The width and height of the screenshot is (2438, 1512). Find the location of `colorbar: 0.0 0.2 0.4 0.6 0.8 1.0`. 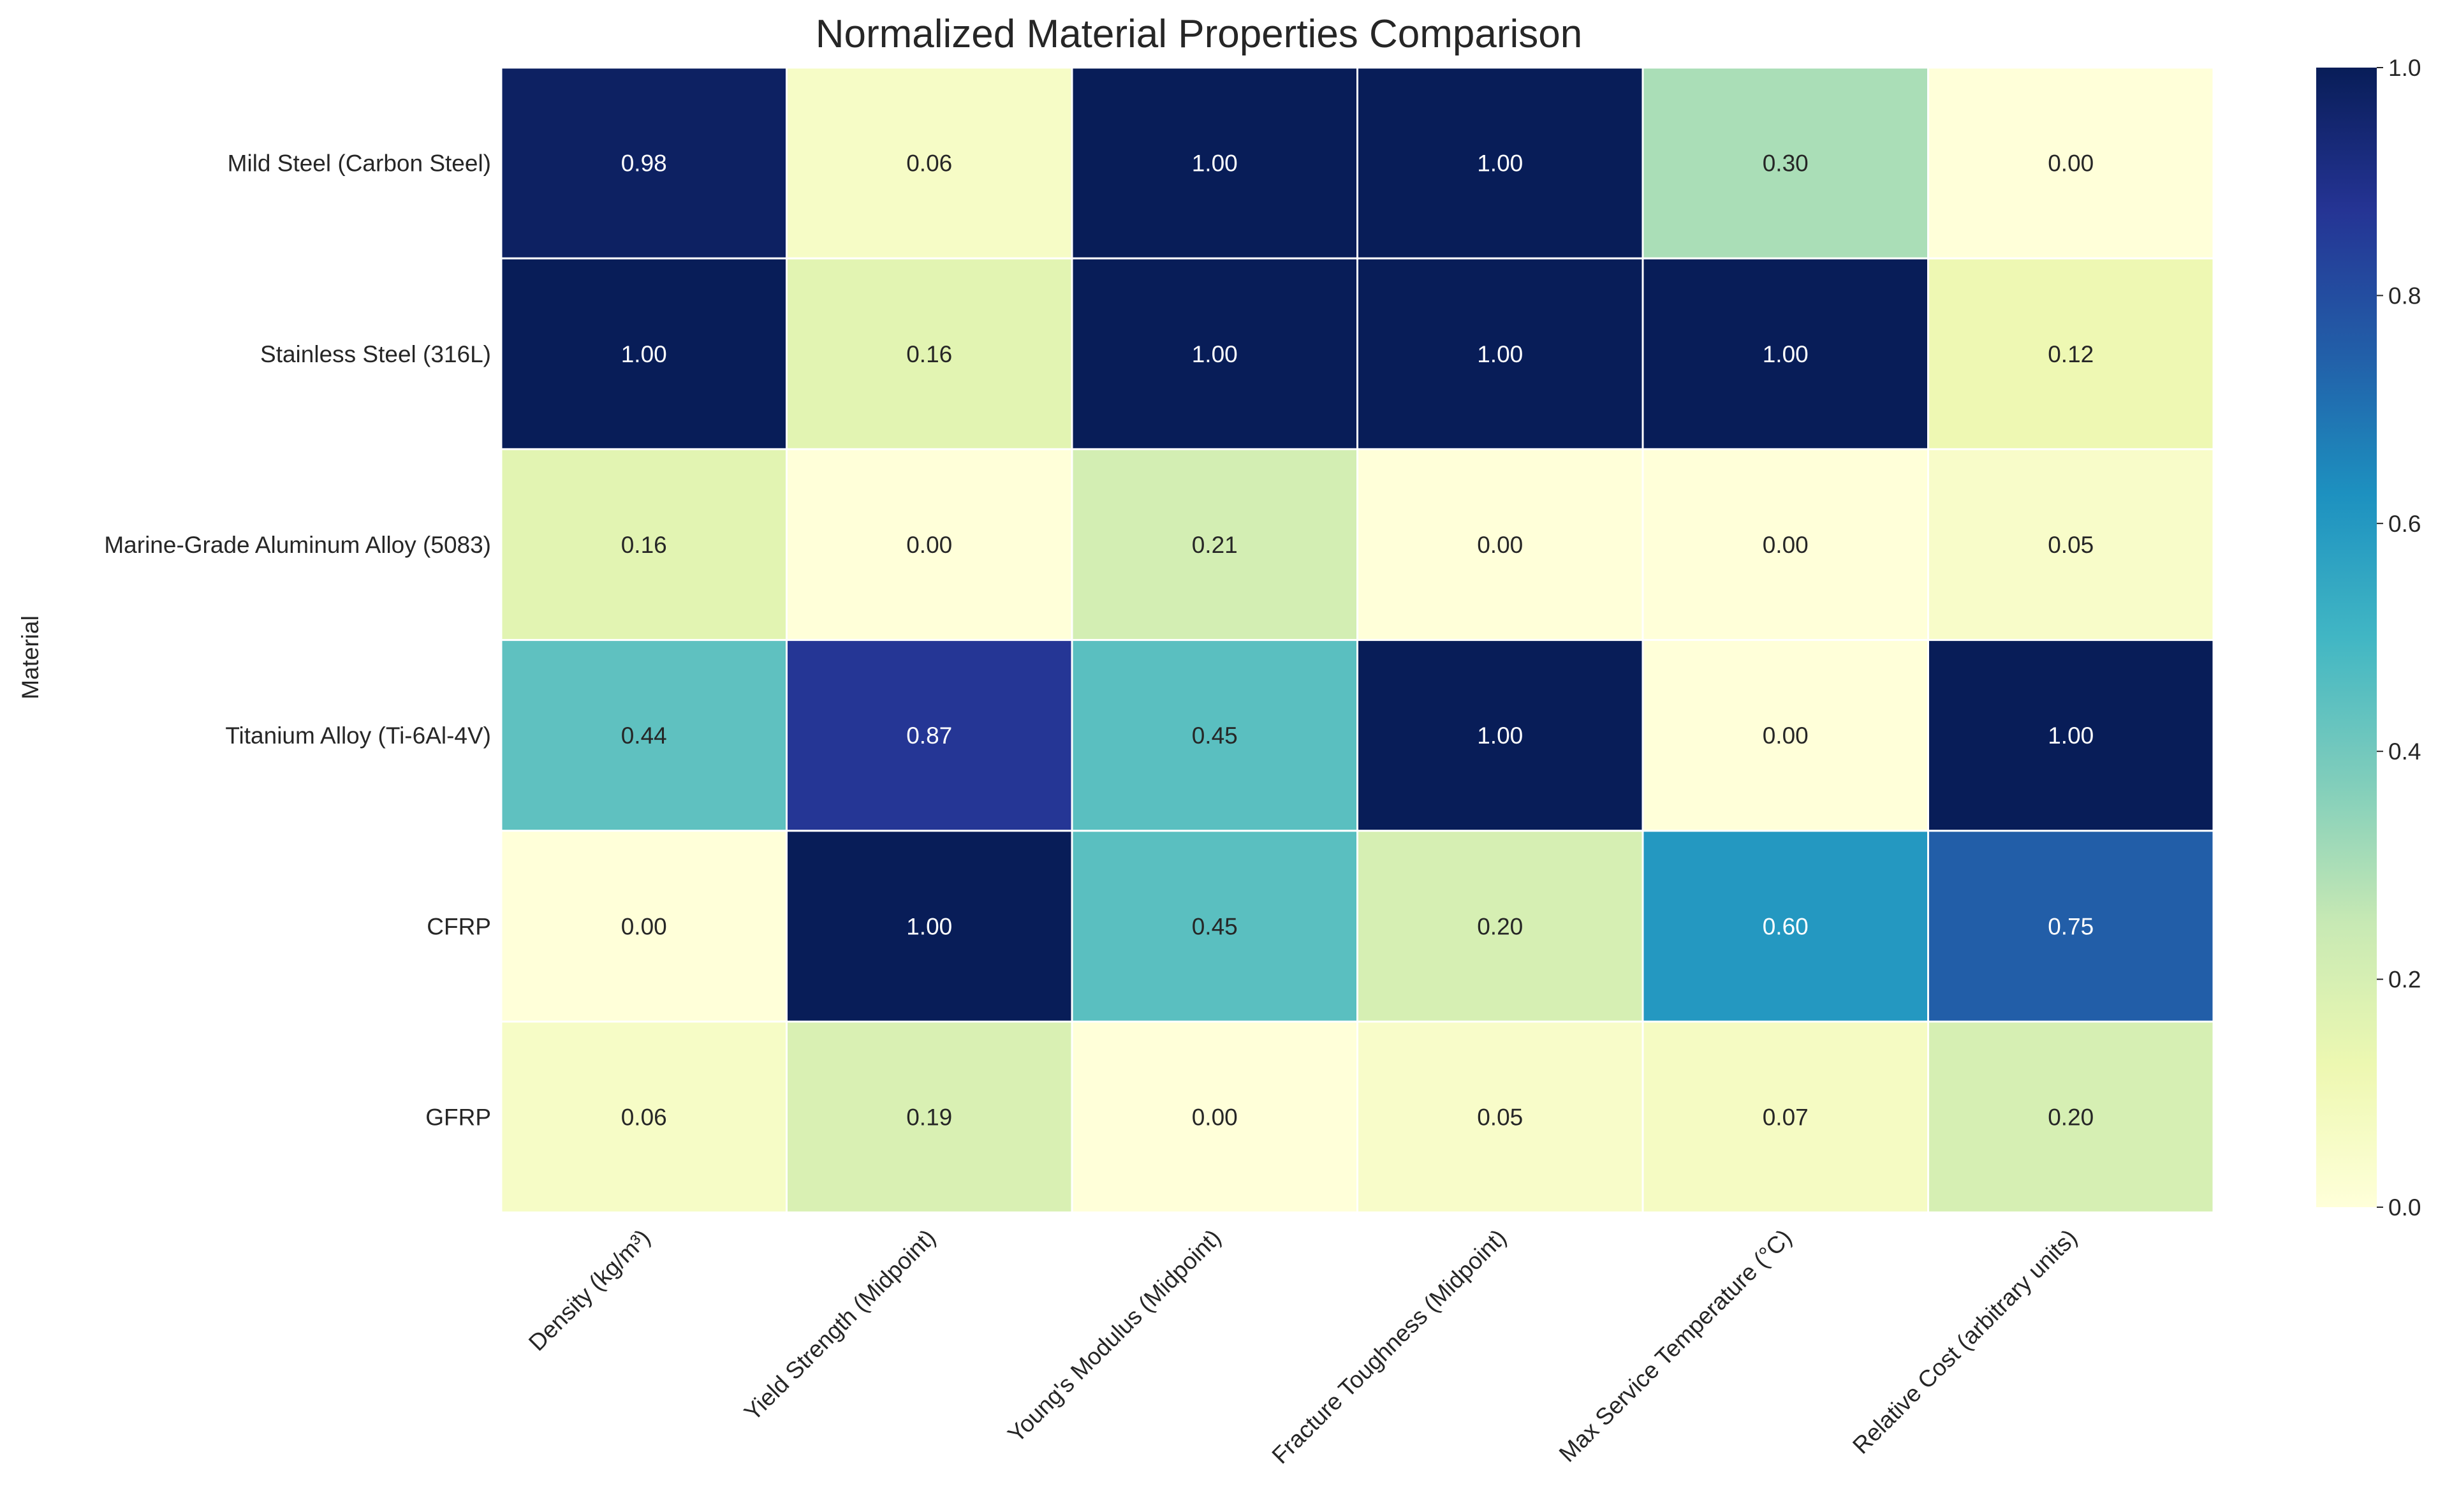

colorbar: 0.0 0.2 0.4 0.6 0.8 1.0 is located at coordinates (2368, 638).